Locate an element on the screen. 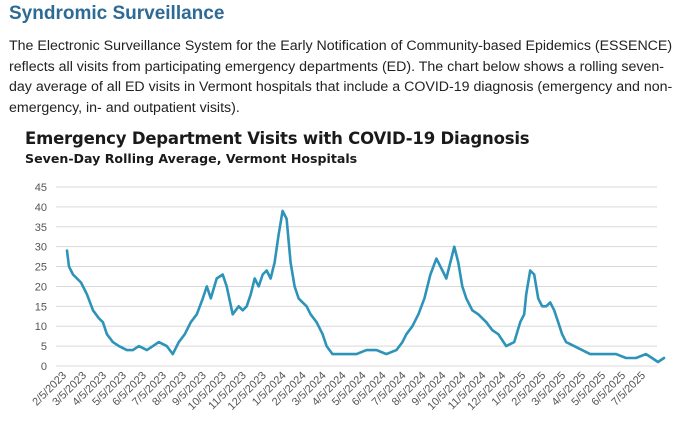 This screenshot has height=422, width=684. y-tick-label: 5 is located at coordinates (44, 347).